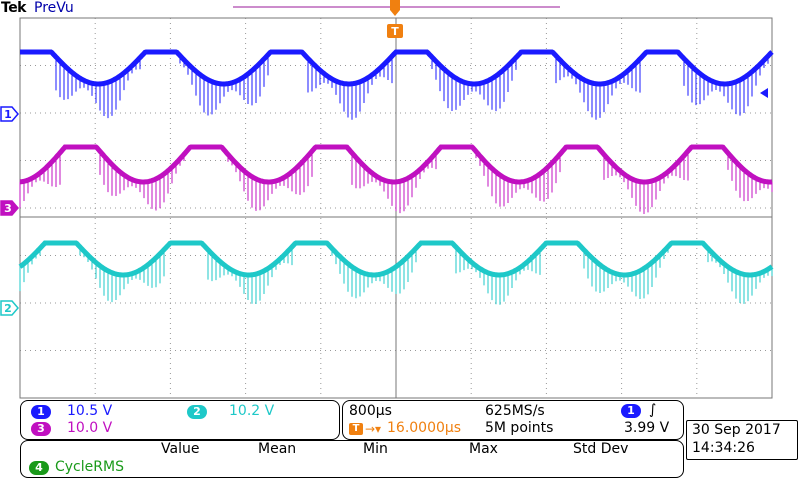 This screenshot has height=480, width=800. What do you see at coordinates (54, 8) in the screenshot?
I see `acquisition-mode-label: PreVu` at bounding box center [54, 8].